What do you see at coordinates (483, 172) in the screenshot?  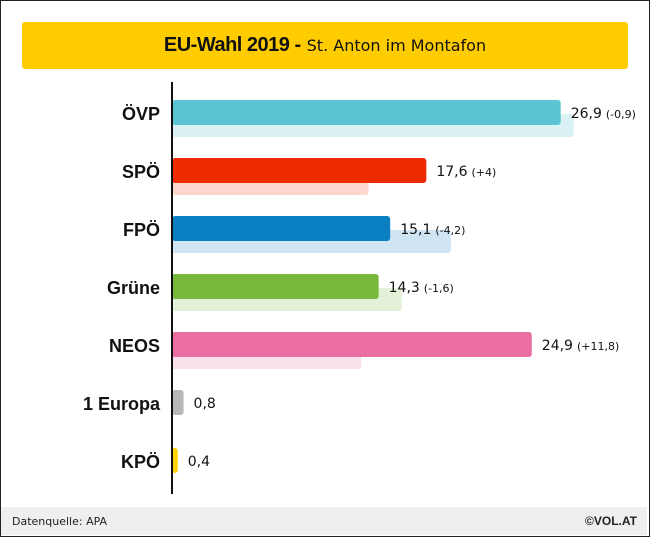 I see `change-label-1: (+4)` at bounding box center [483, 172].